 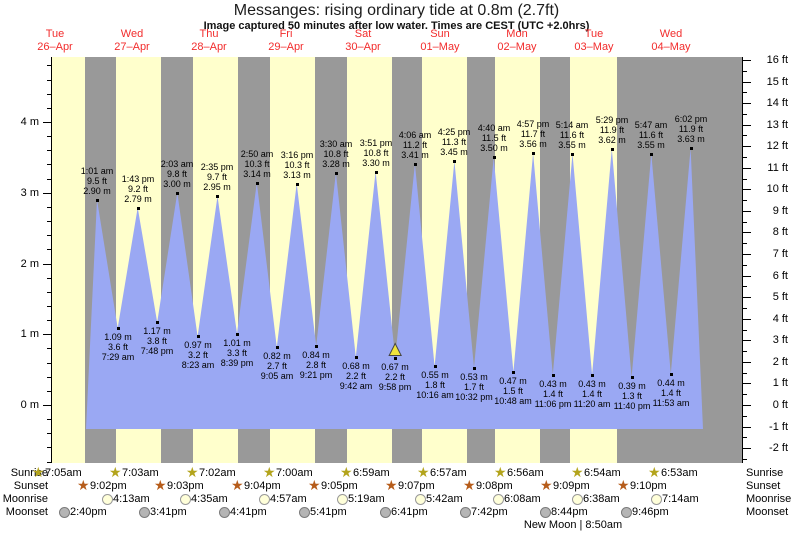 I want to click on low-tide-time: 10:16 am, so click(x=435, y=395).